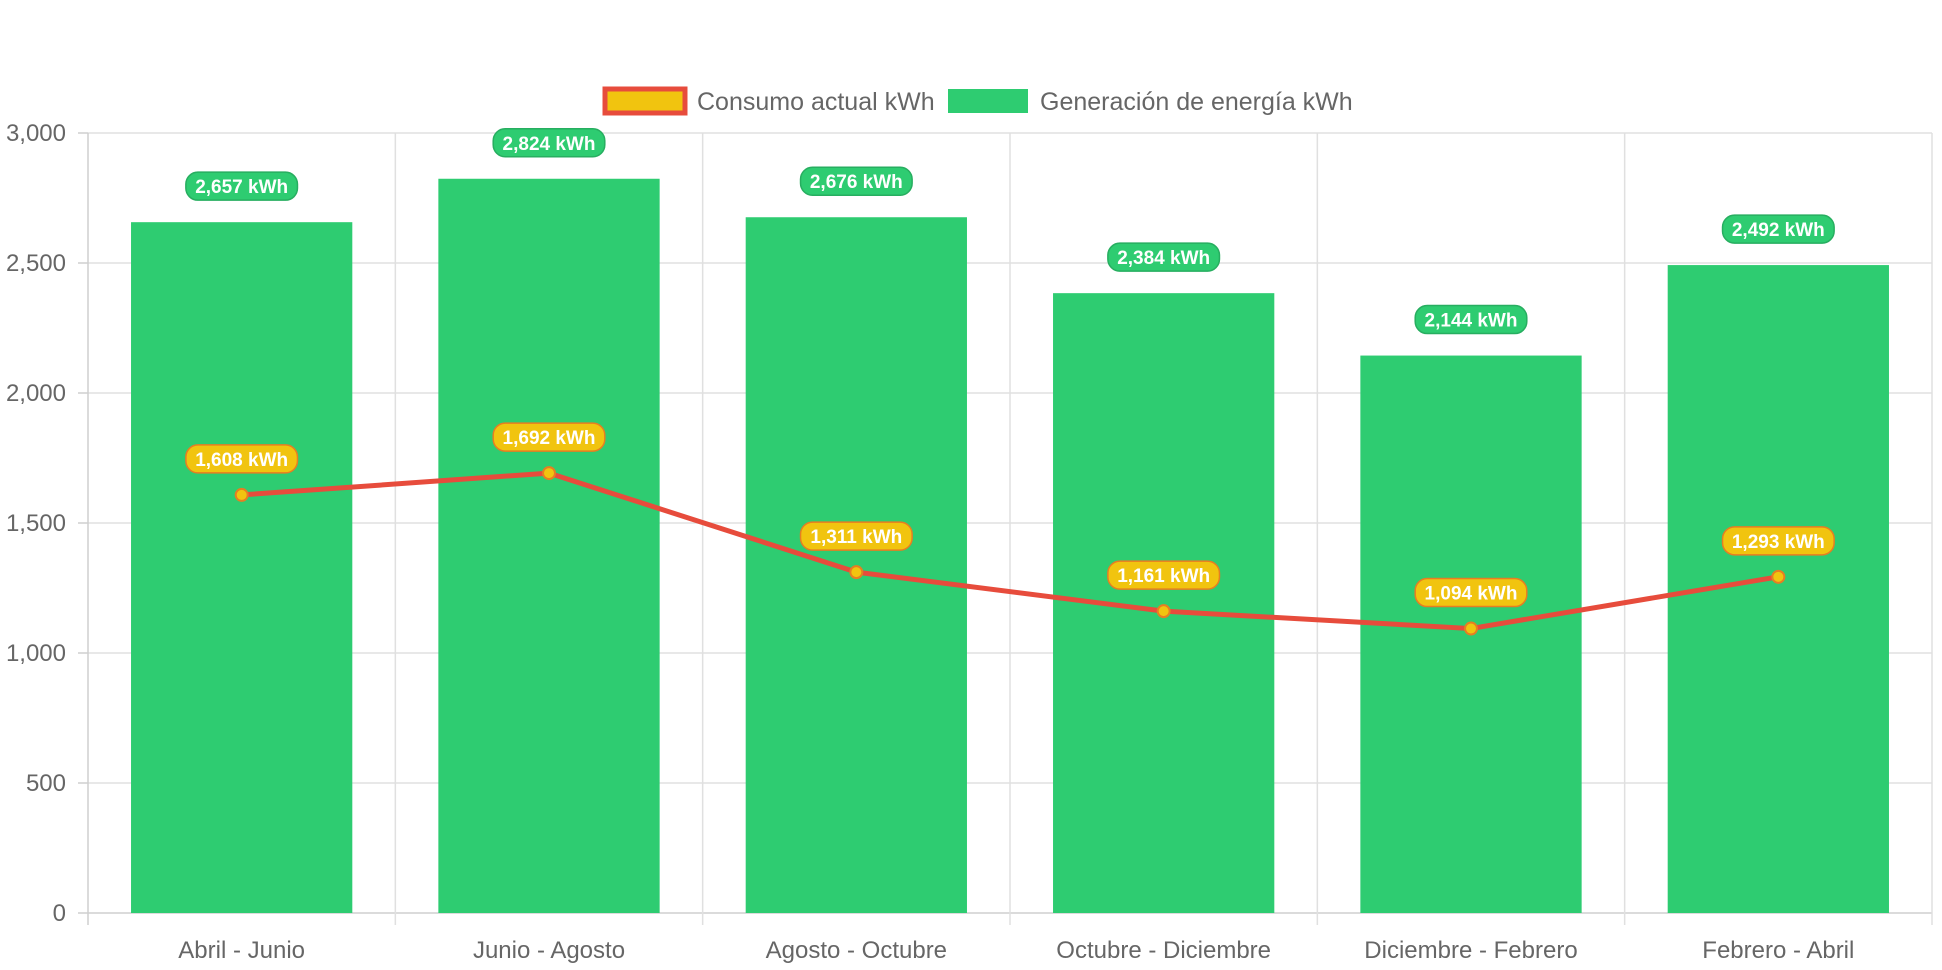 The image size is (1942, 970). I want to click on bar-data-label: 2,492 kWh, so click(1778, 229).